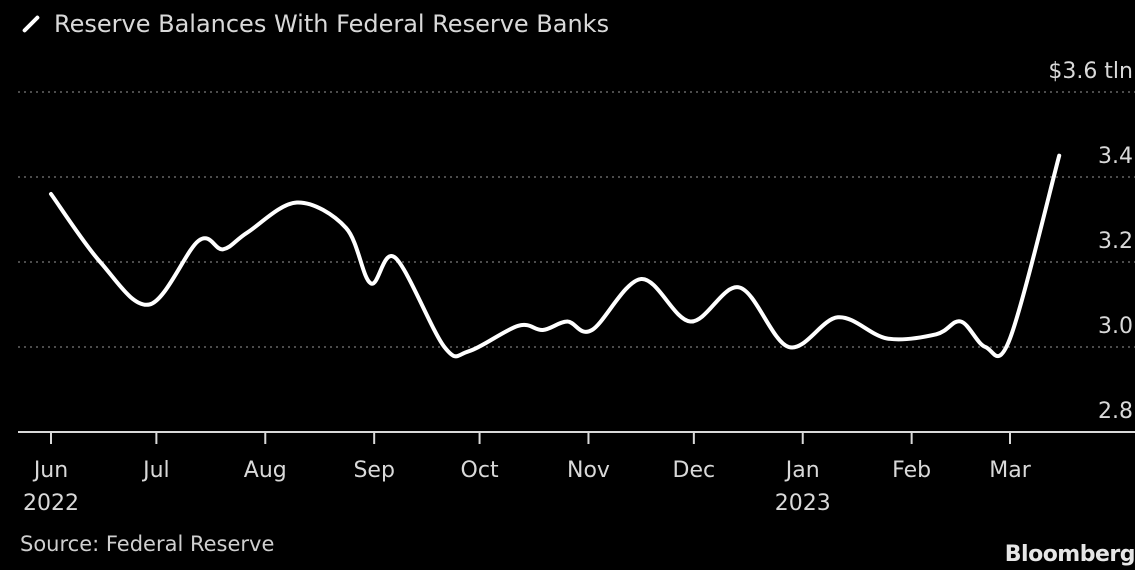  What do you see at coordinates (588, 470) in the screenshot?
I see `x-tick-label: Nov` at bounding box center [588, 470].